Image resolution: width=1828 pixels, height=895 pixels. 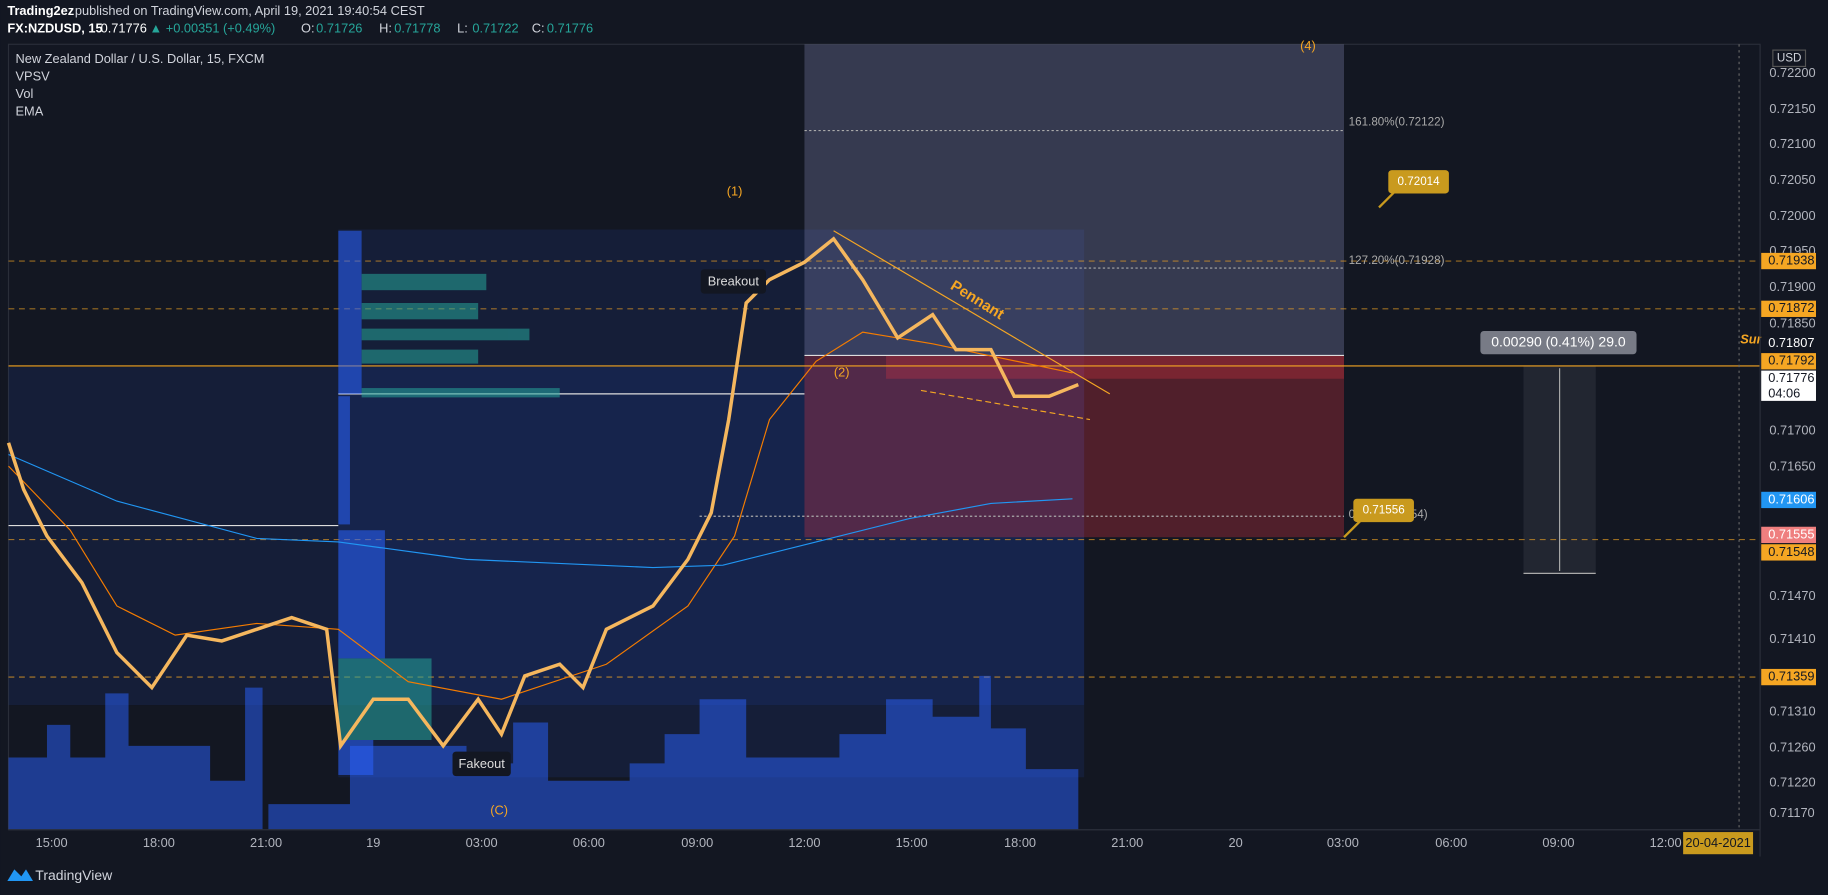 I want to click on price-badge-text: 0.71872, so click(x=1791, y=307).